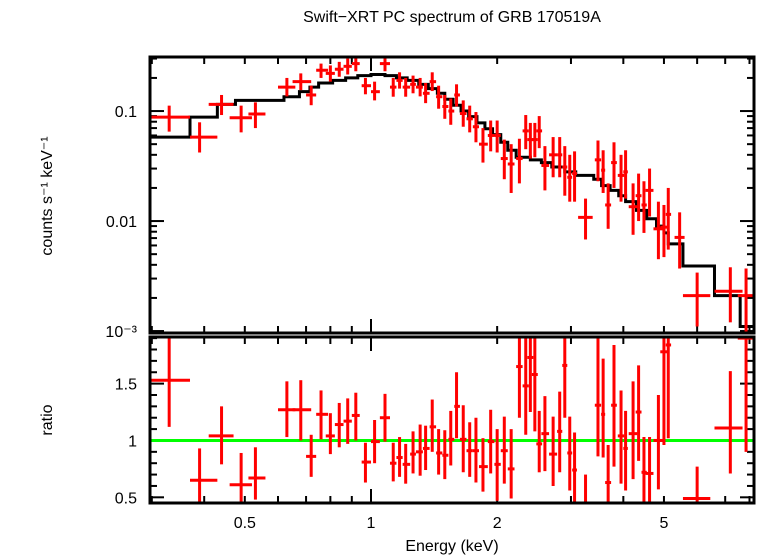 The width and height of the screenshot is (758, 556). I want to click on y-tick-label: 0.5, so click(126, 498).